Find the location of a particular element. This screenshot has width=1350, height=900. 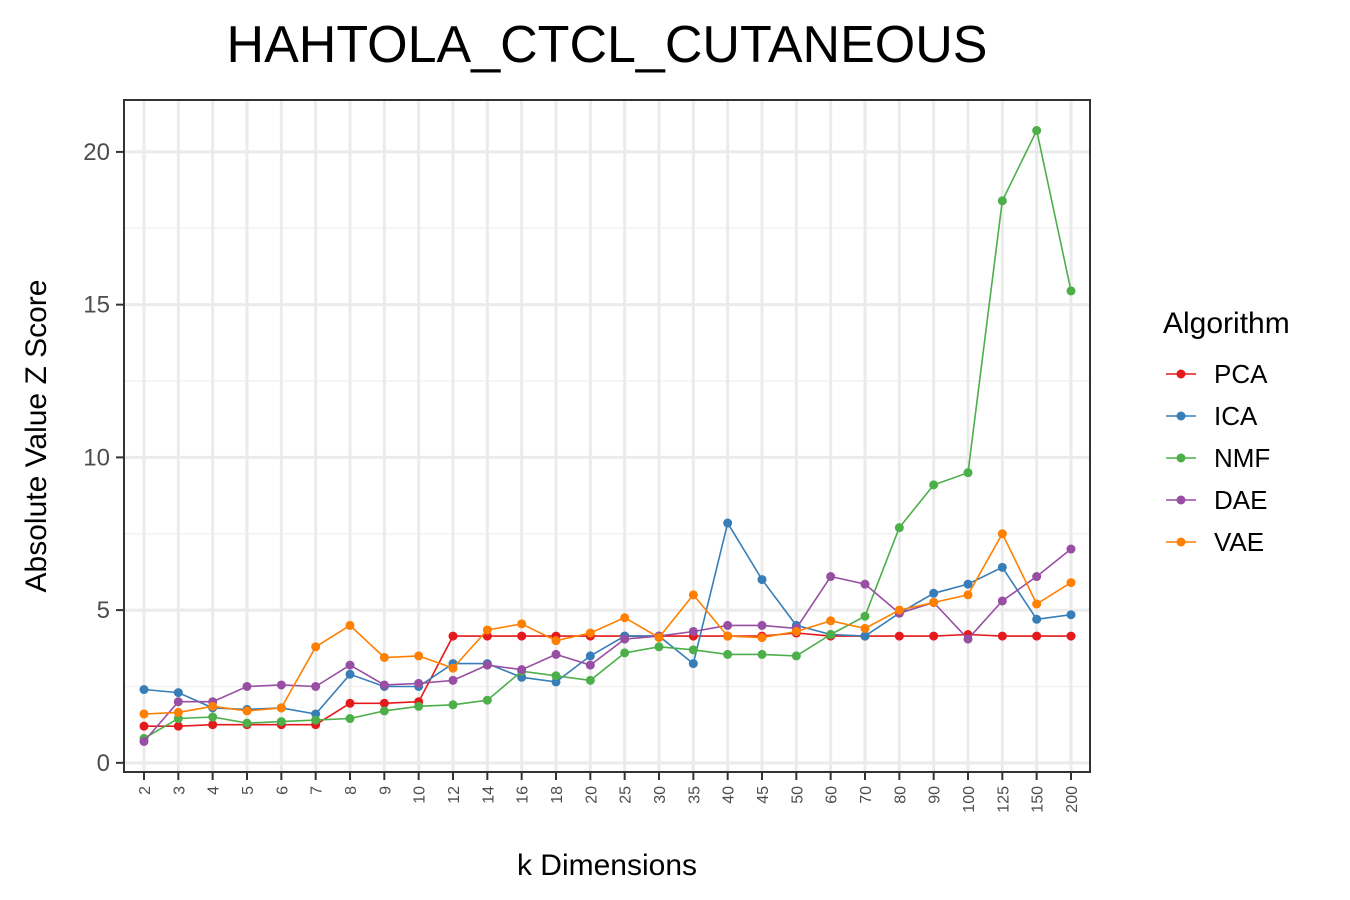

x-tick-label: 6 is located at coordinates (282, 790).